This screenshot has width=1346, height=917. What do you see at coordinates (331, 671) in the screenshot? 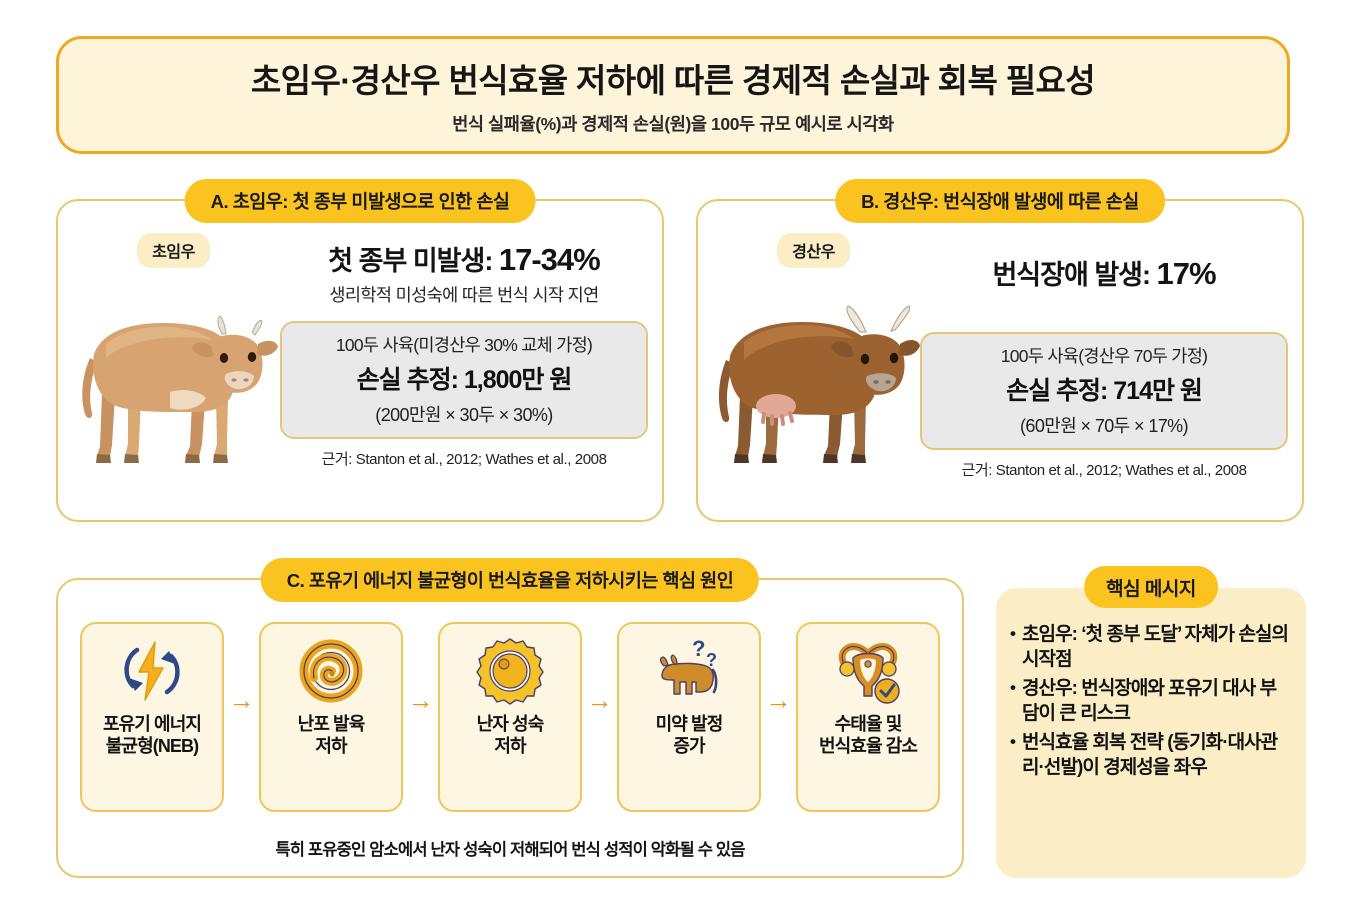
I see `follicle-icon` at bounding box center [331, 671].